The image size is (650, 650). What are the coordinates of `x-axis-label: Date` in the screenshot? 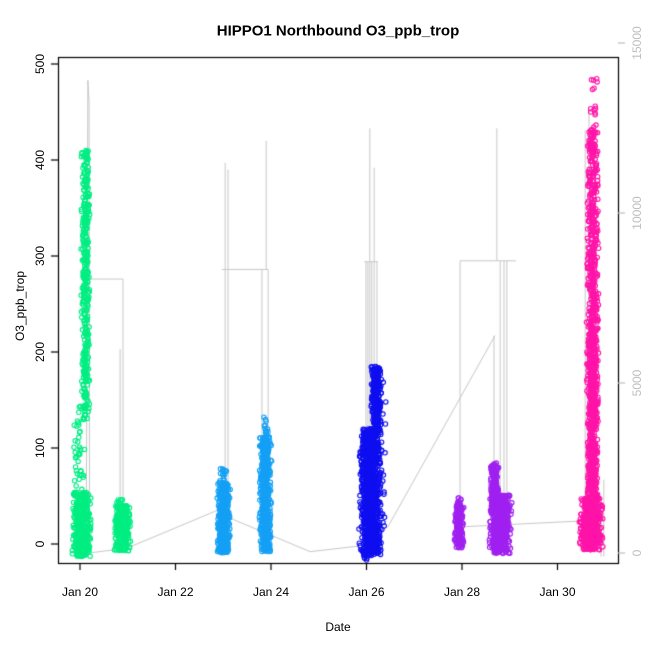 It's located at (338, 627).